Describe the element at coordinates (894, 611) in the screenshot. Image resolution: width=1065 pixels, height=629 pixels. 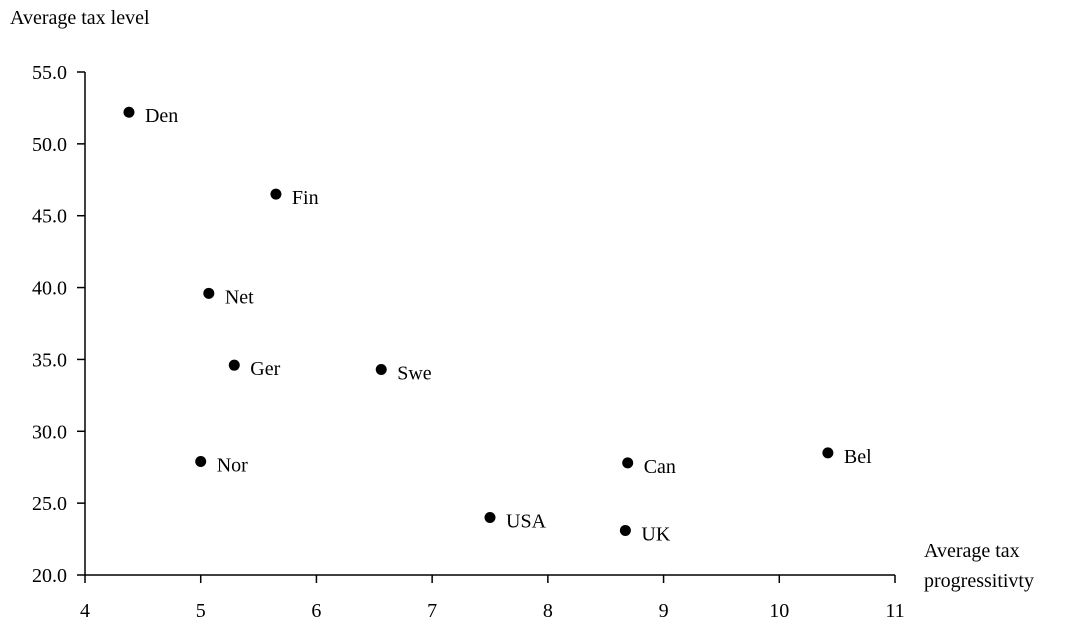
I see `x-tick-label: 11` at that location.